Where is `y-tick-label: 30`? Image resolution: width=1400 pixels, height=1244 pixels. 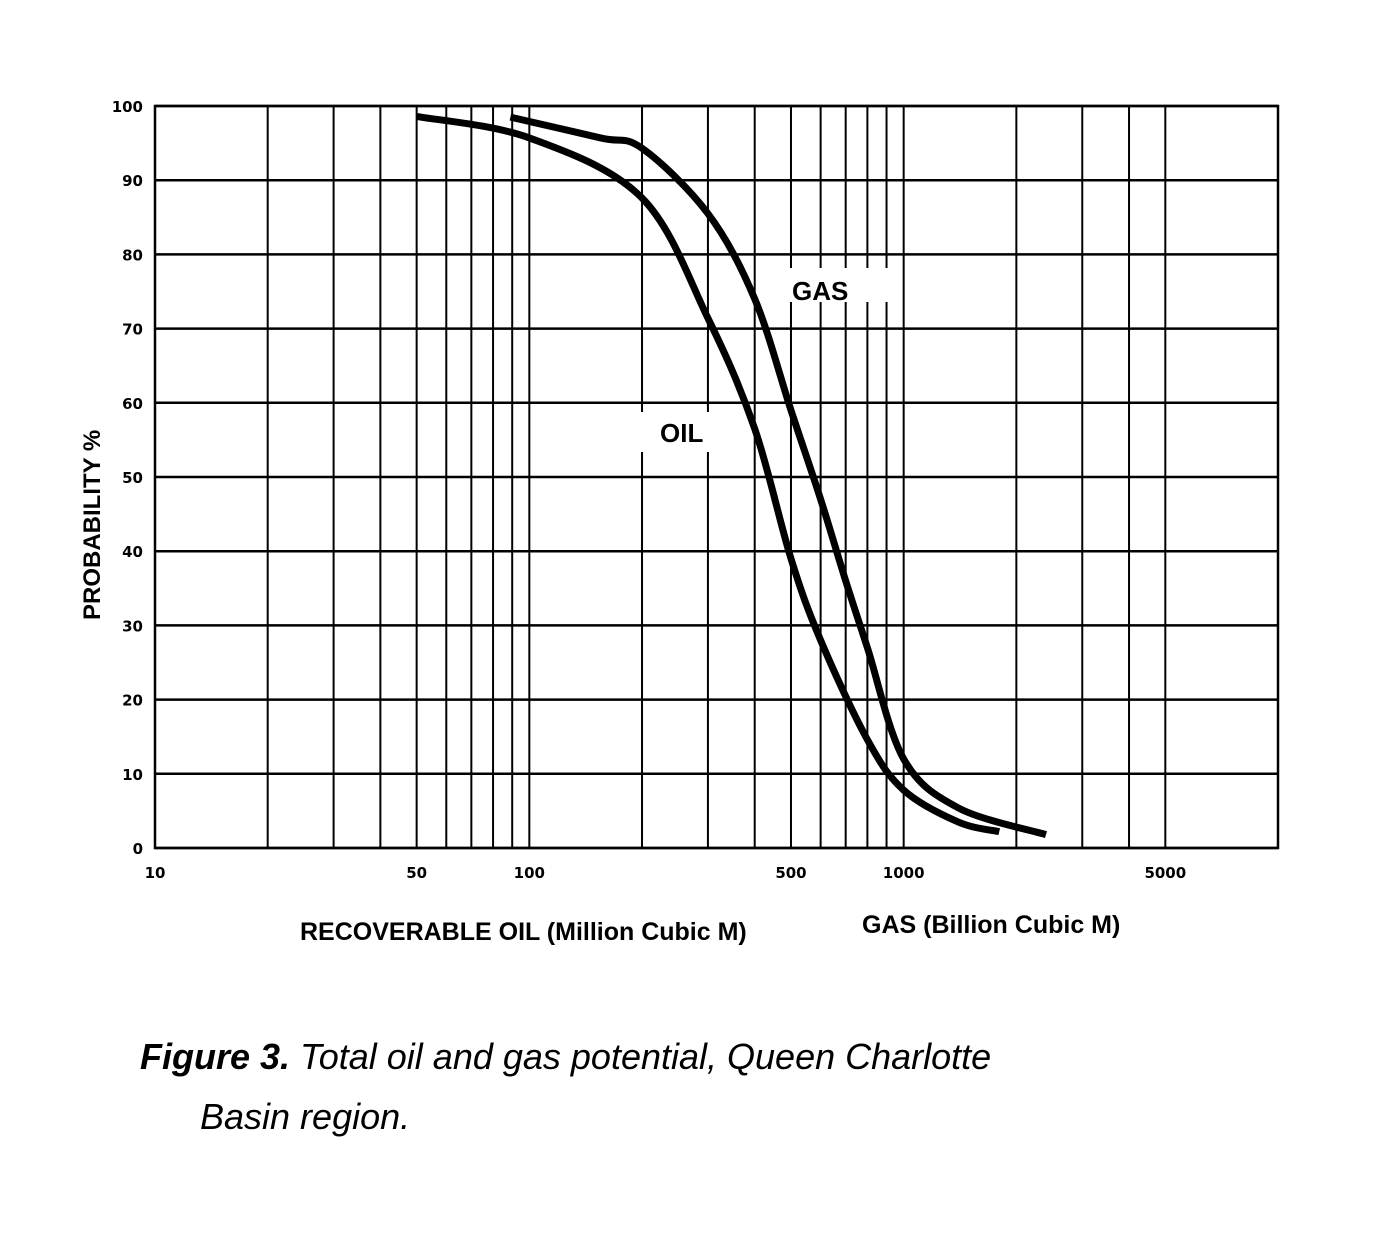 y-tick-label: 30 is located at coordinates (132, 626).